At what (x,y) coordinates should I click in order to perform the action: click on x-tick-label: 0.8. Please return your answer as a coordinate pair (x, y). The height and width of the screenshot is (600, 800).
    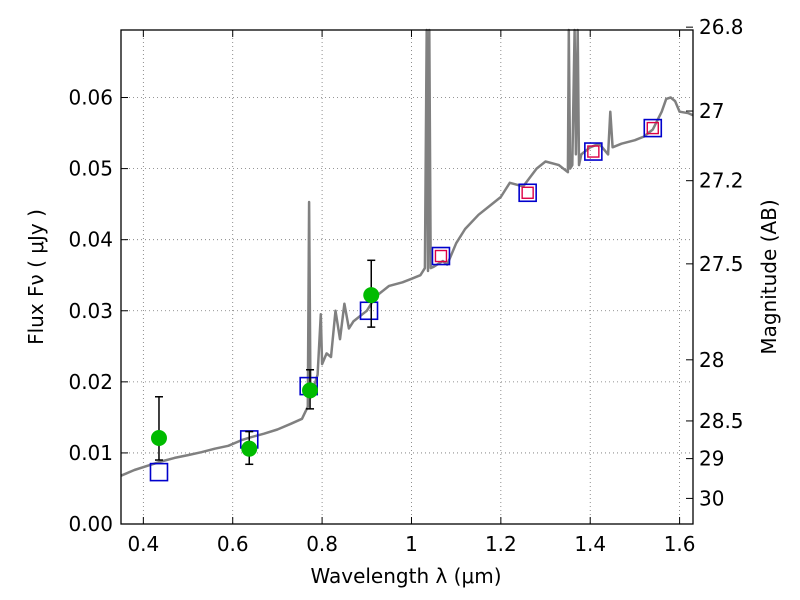
    Looking at the image, I should click on (322, 544).